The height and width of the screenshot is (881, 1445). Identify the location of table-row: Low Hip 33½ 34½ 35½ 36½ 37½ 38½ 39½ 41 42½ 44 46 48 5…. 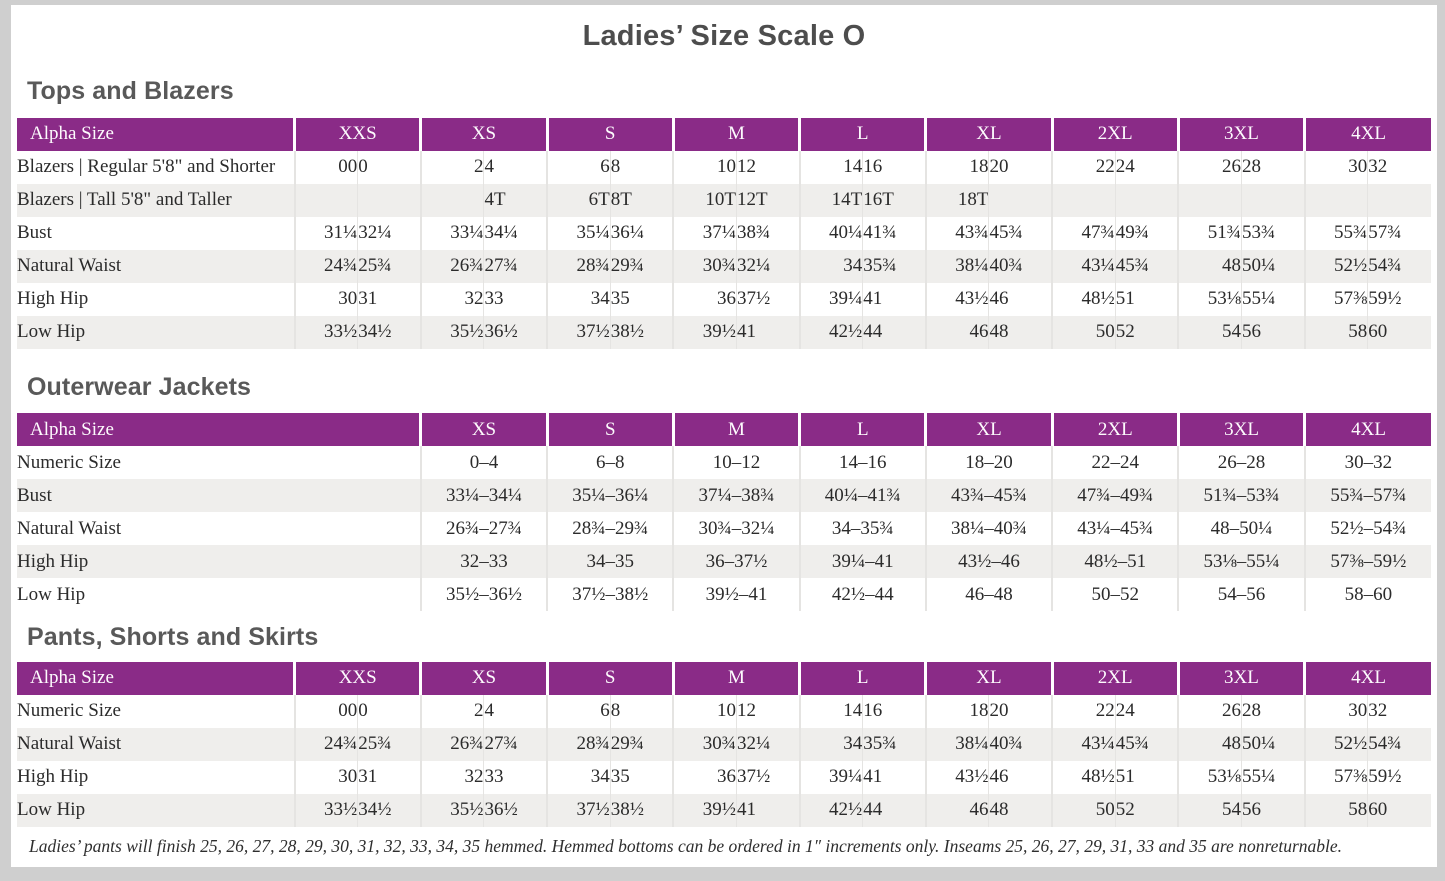
(724, 810).